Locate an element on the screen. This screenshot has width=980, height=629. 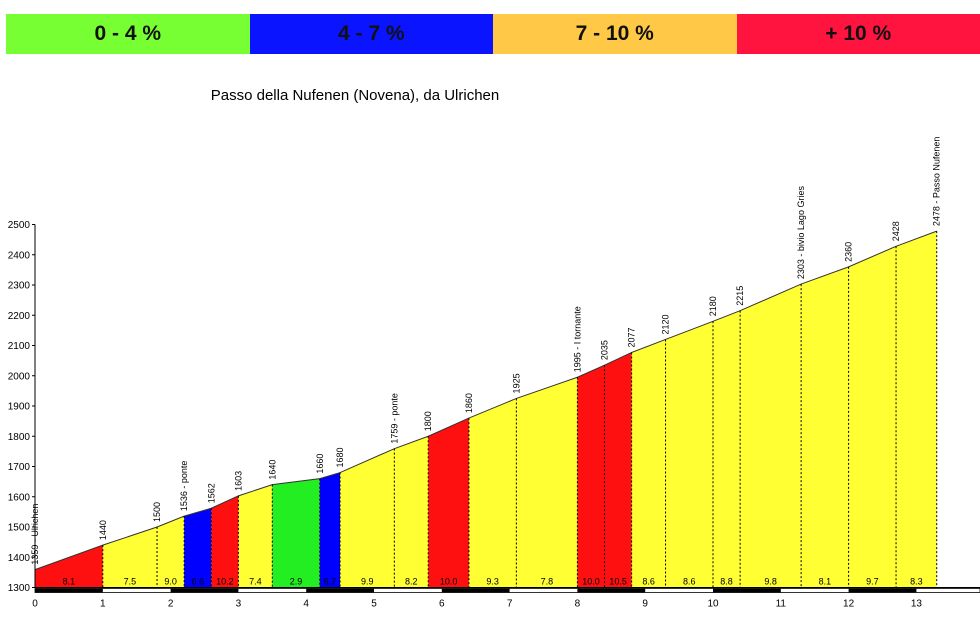
grade-label: 7.8 is located at coordinates (547, 582).